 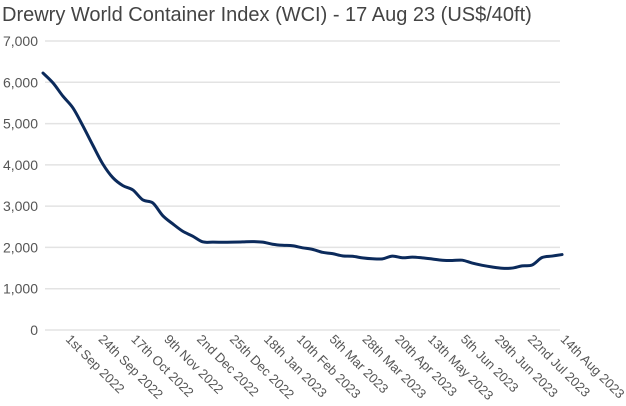 What do you see at coordinates (34, 330) in the screenshot?
I see `y-tick-label: 0` at bounding box center [34, 330].